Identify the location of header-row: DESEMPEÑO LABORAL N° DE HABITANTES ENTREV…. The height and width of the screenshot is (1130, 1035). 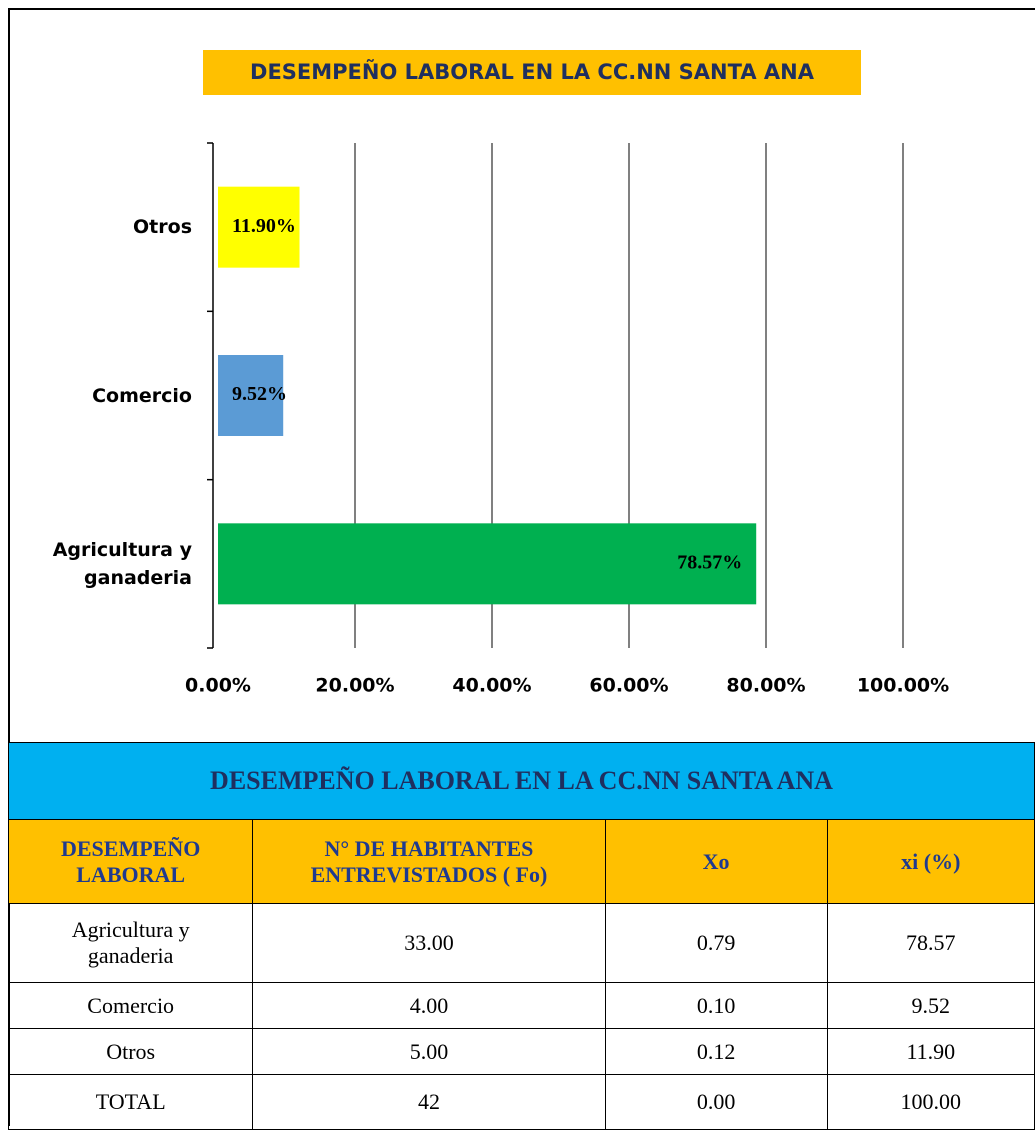
(521, 861).